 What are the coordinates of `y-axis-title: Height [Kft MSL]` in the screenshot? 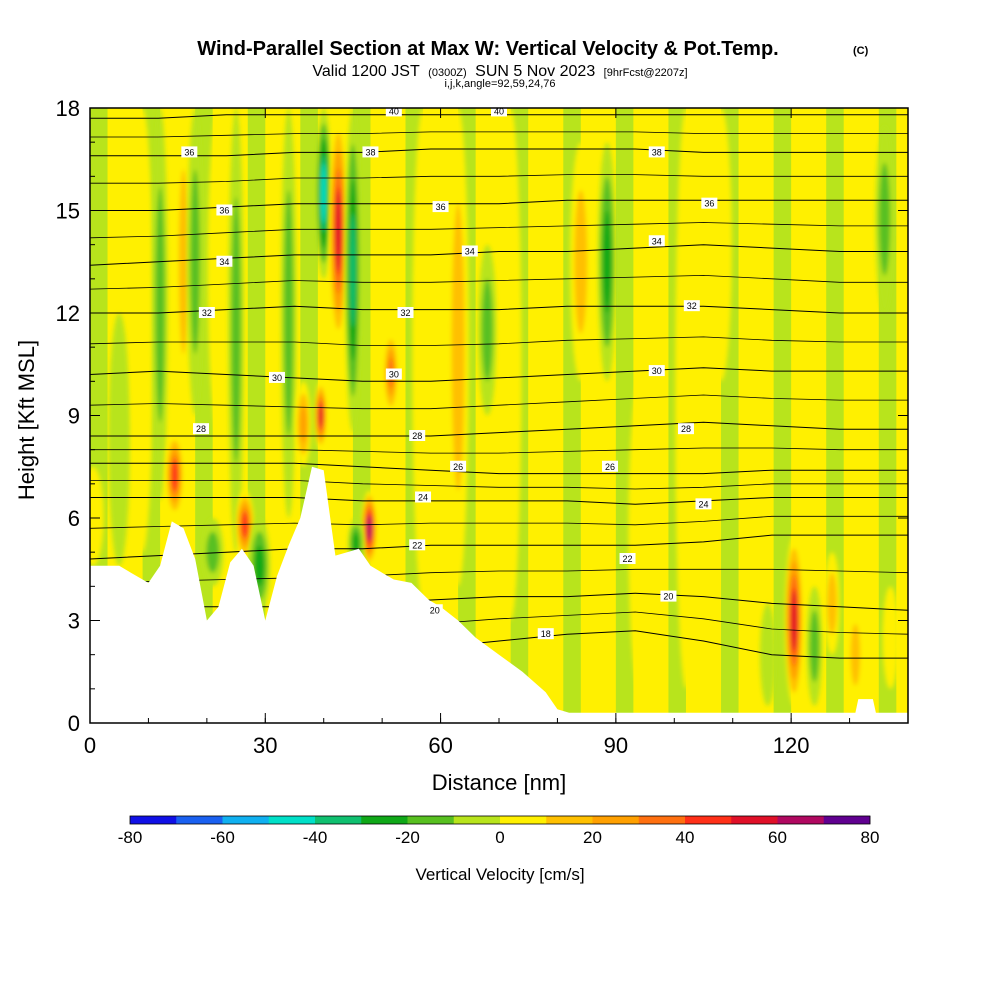 It's located at (26, 420).